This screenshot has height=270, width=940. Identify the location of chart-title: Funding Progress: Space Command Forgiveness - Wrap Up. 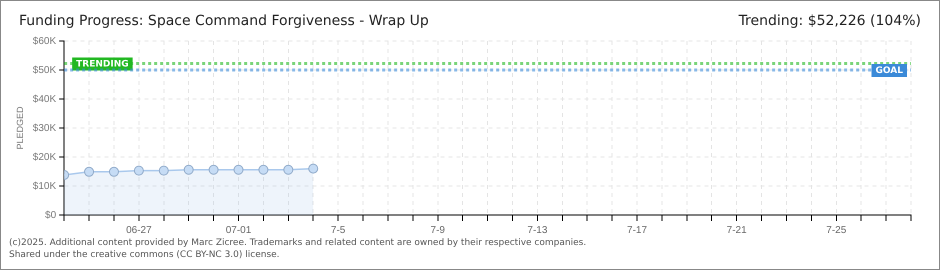
(224, 21).